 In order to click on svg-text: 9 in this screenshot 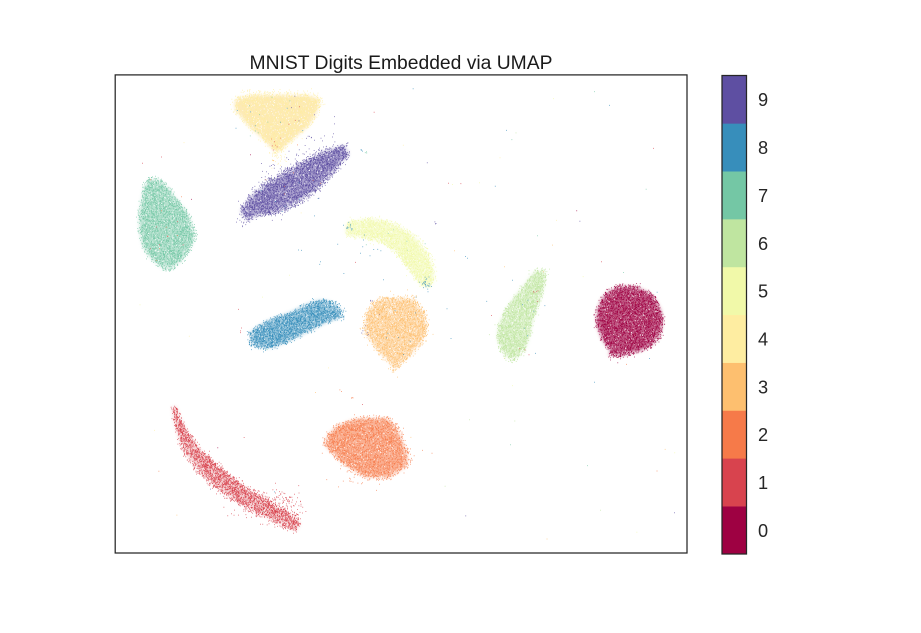, I will do `click(763, 100)`.